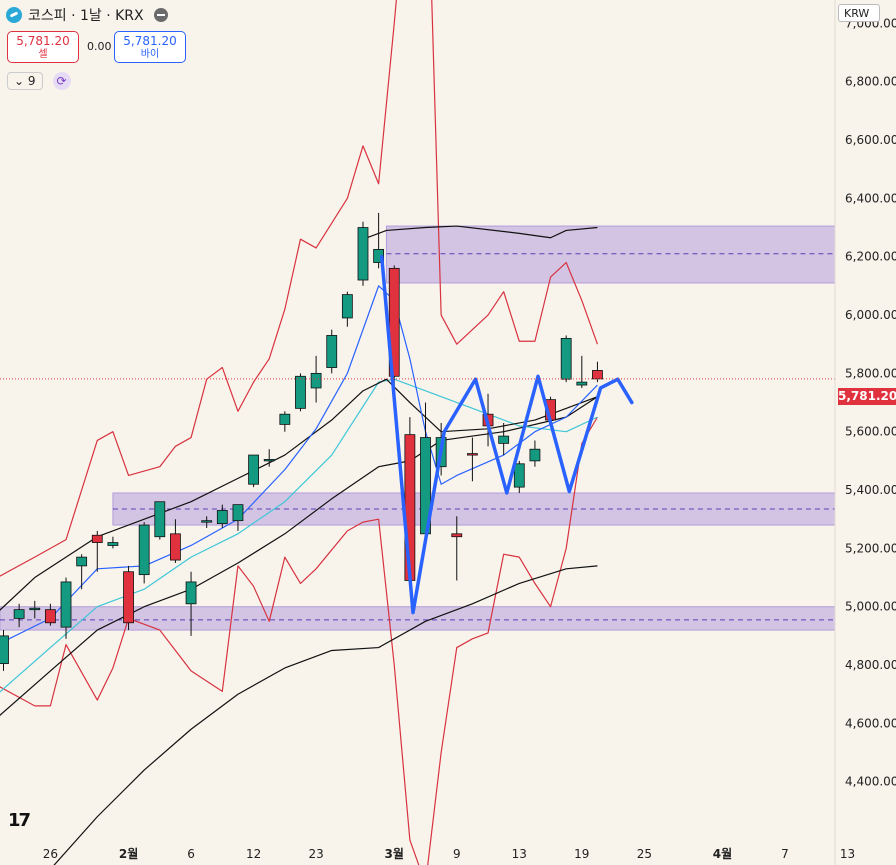 Image resolution: width=896 pixels, height=865 pixels. What do you see at coordinates (870, 548) in the screenshot?
I see `price-tick-label: 5,200.00` at bounding box center [870, 548].